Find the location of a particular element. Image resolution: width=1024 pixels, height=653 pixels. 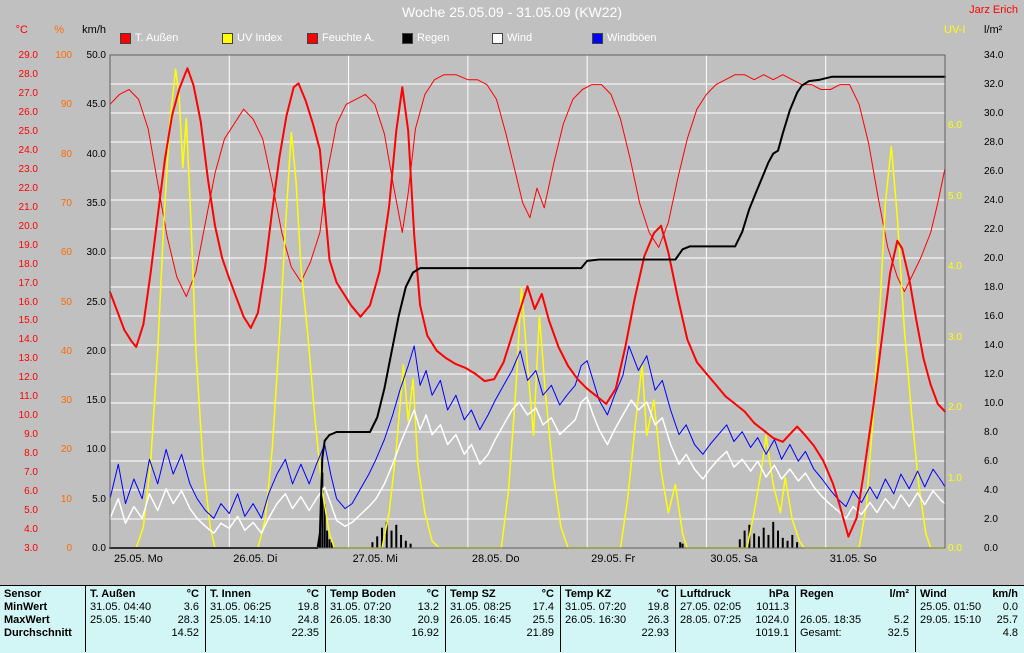

min-value: 0.0 is located at coordinates (1010, 607).